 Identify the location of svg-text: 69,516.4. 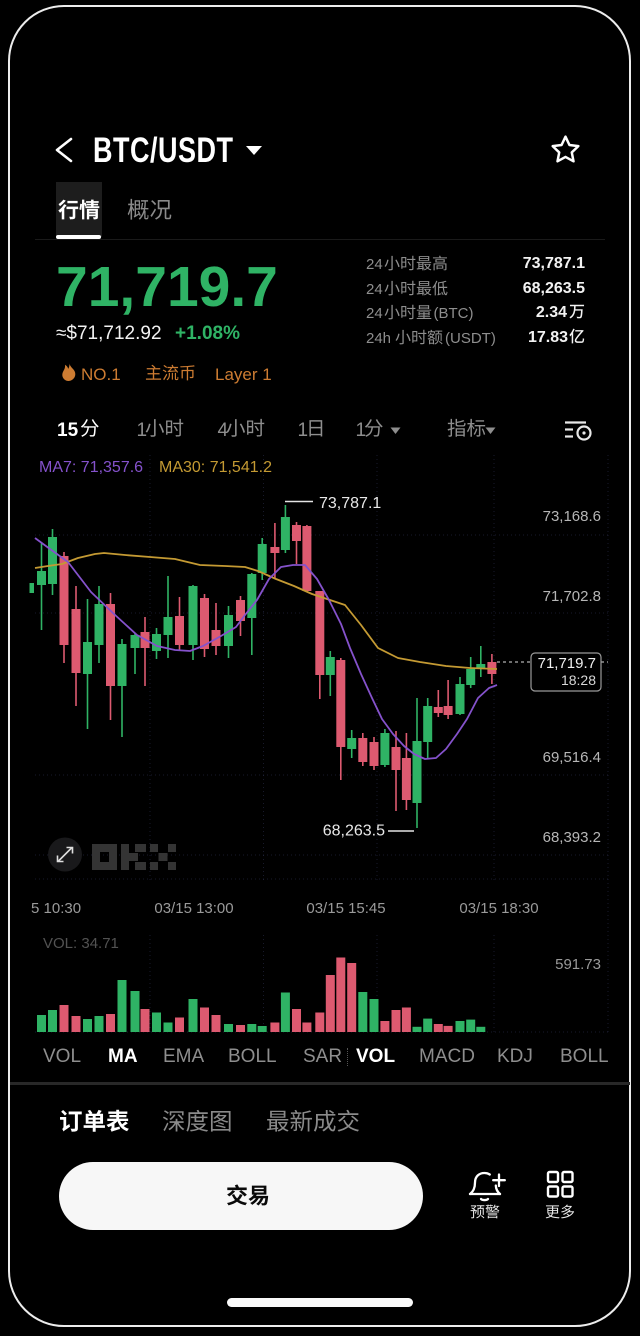
(572, 757).